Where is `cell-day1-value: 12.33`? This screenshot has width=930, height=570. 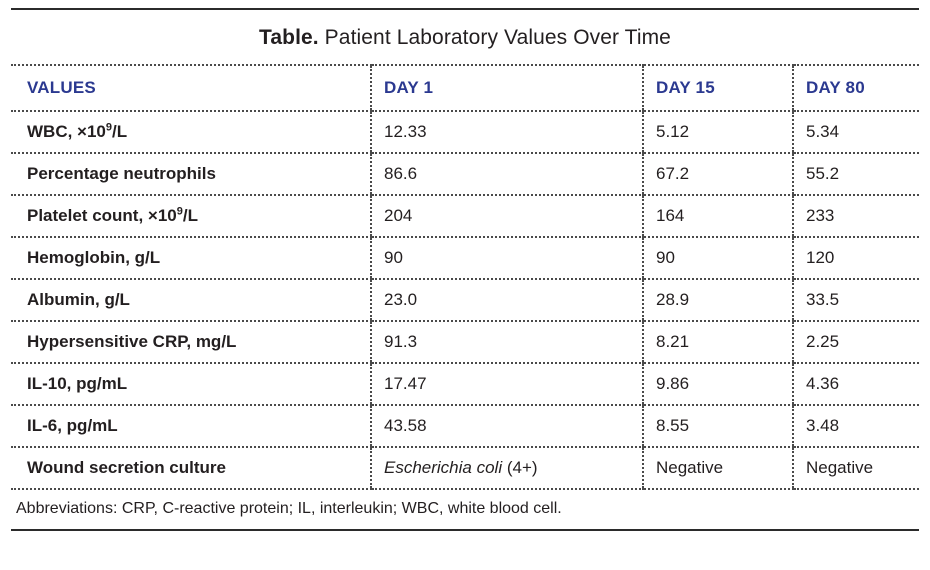 cell-day1-value: 12.33 is located at coordinates (405, 131).